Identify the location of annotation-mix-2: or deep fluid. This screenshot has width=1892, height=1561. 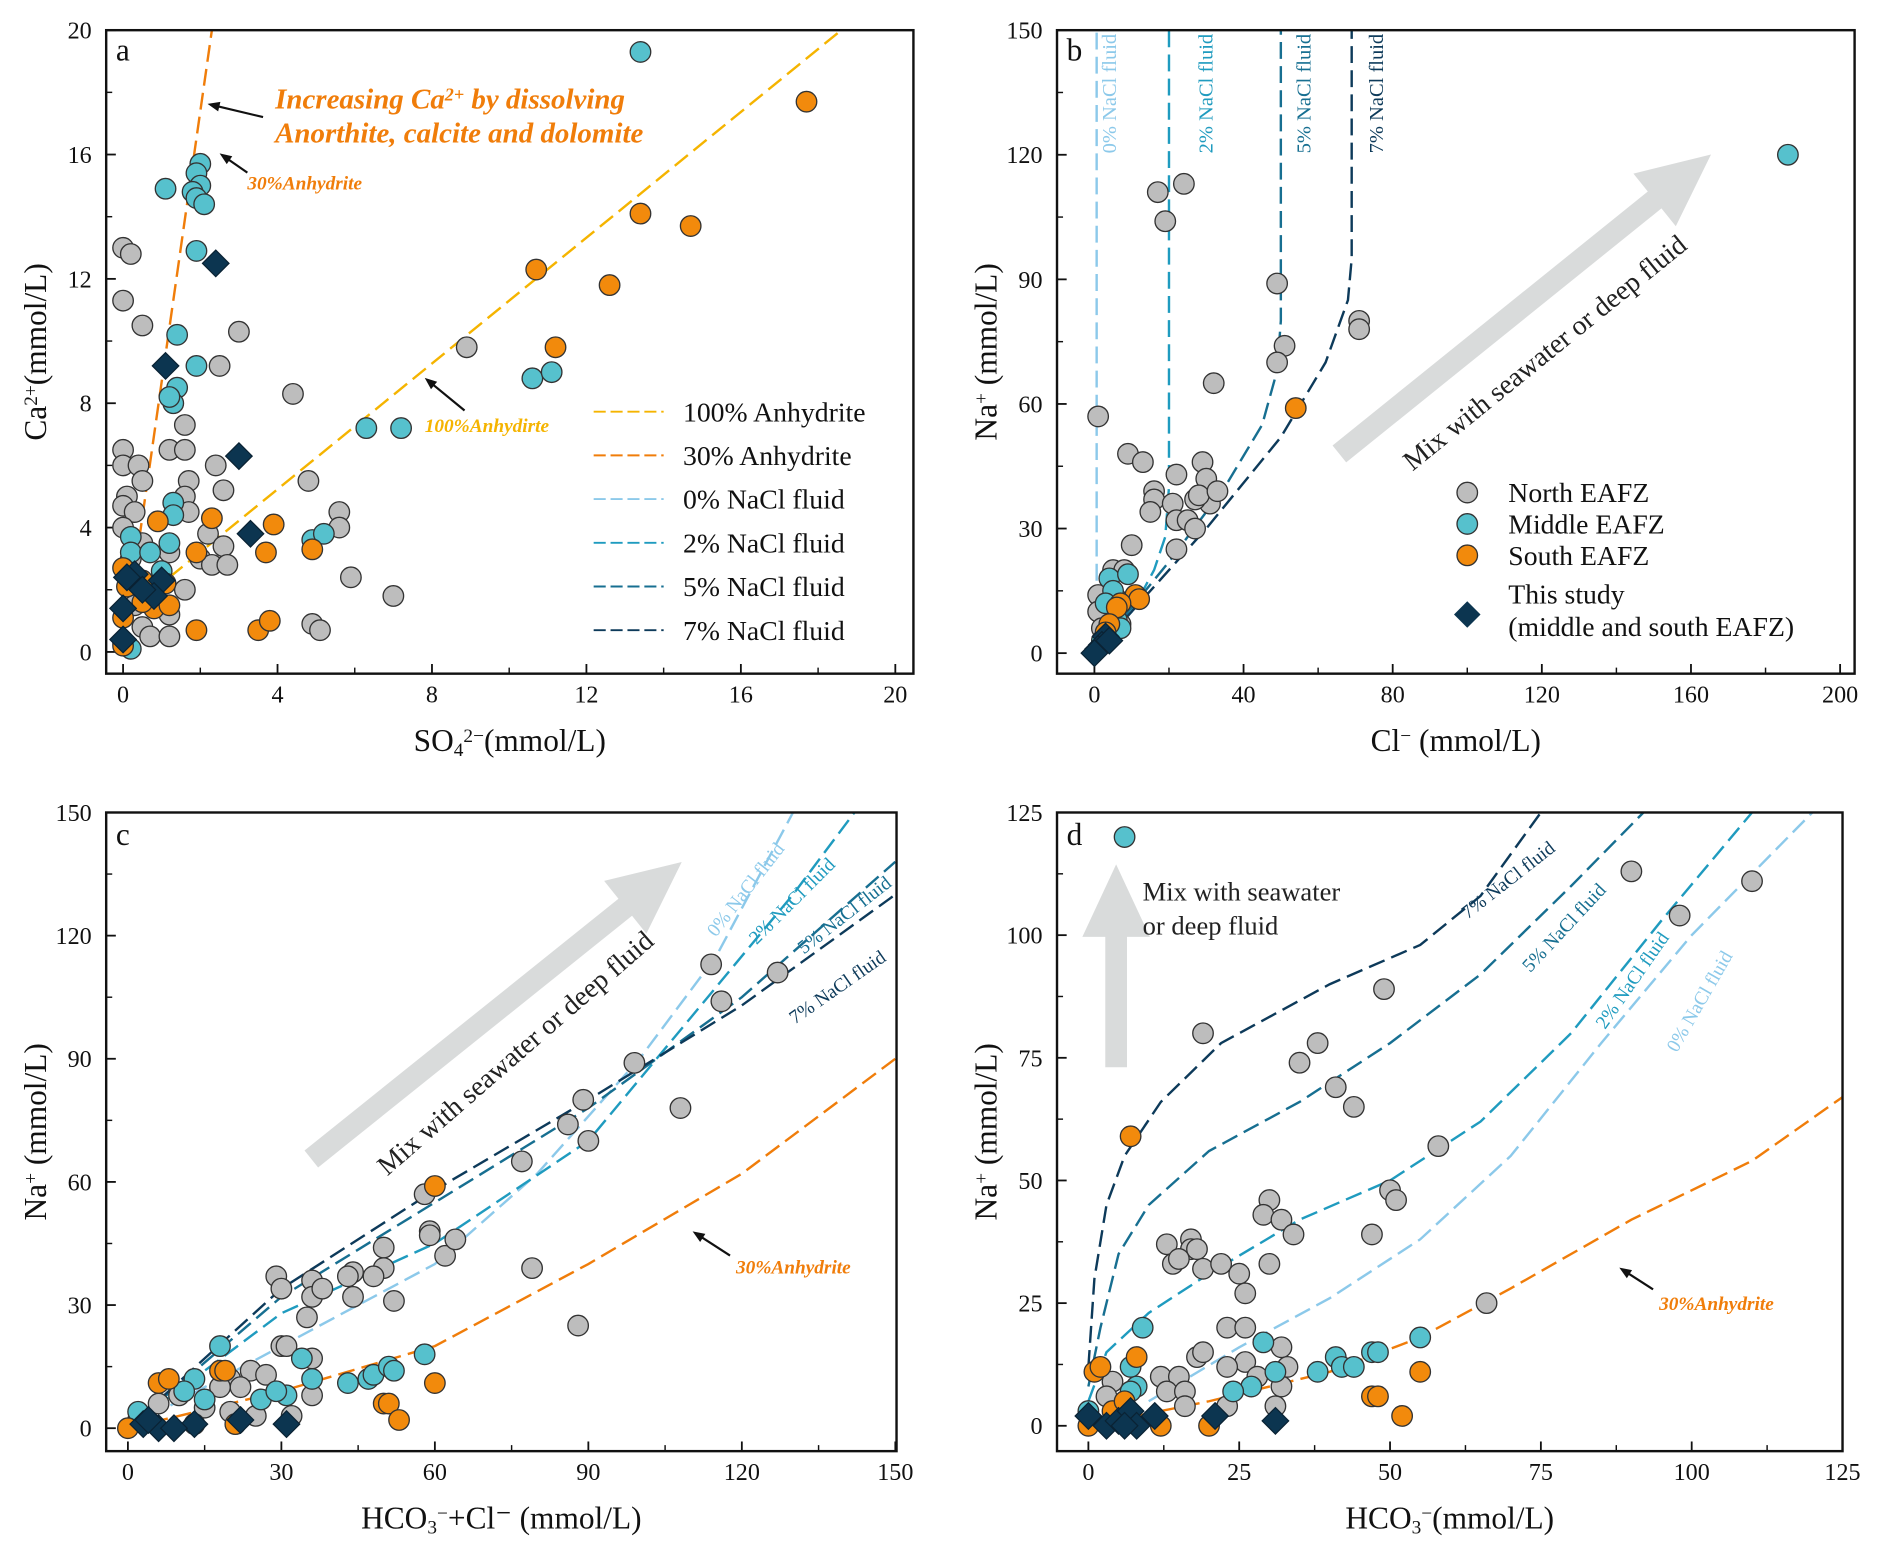
(1211, 925).